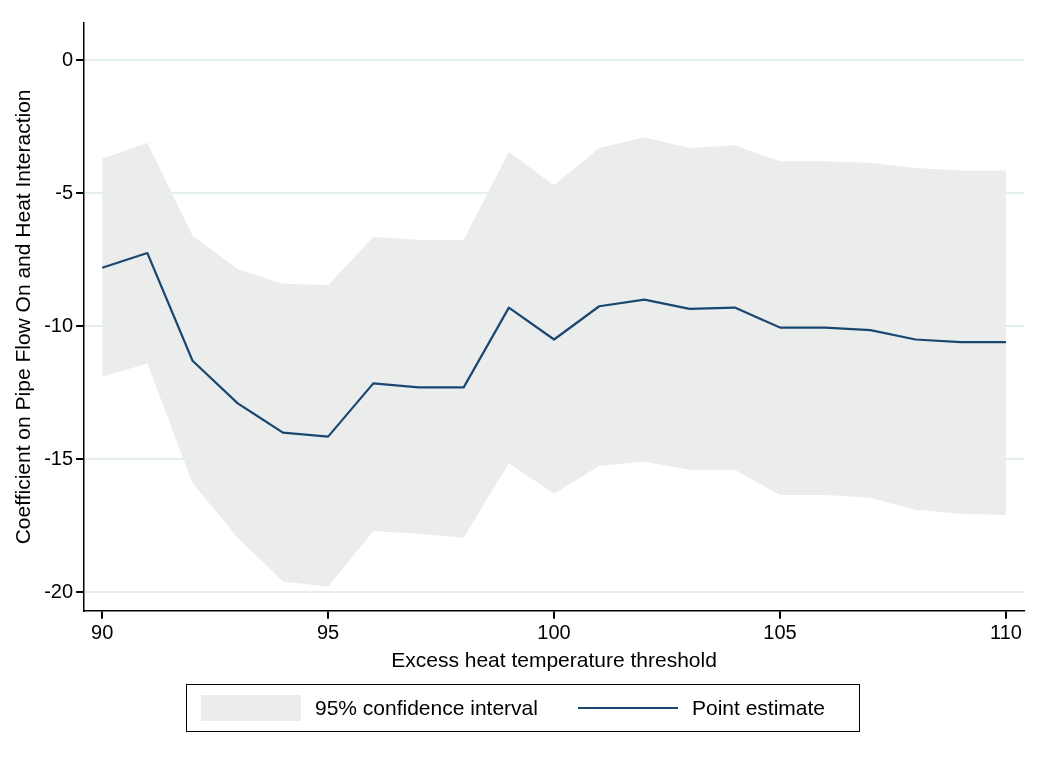 The height and width of the screenshot is (770, 1047). I want to click on y-tick-label: 0, so click(67, 58).